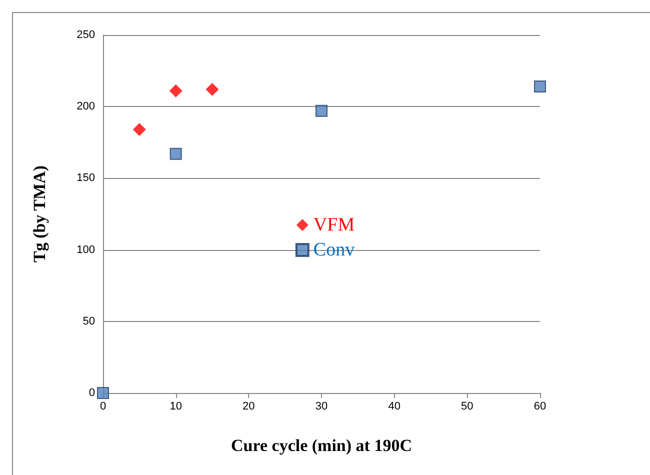  Describe the element at coordinates (176, 406) in the screenshot. I see `x-tick-label: 10` at that location.